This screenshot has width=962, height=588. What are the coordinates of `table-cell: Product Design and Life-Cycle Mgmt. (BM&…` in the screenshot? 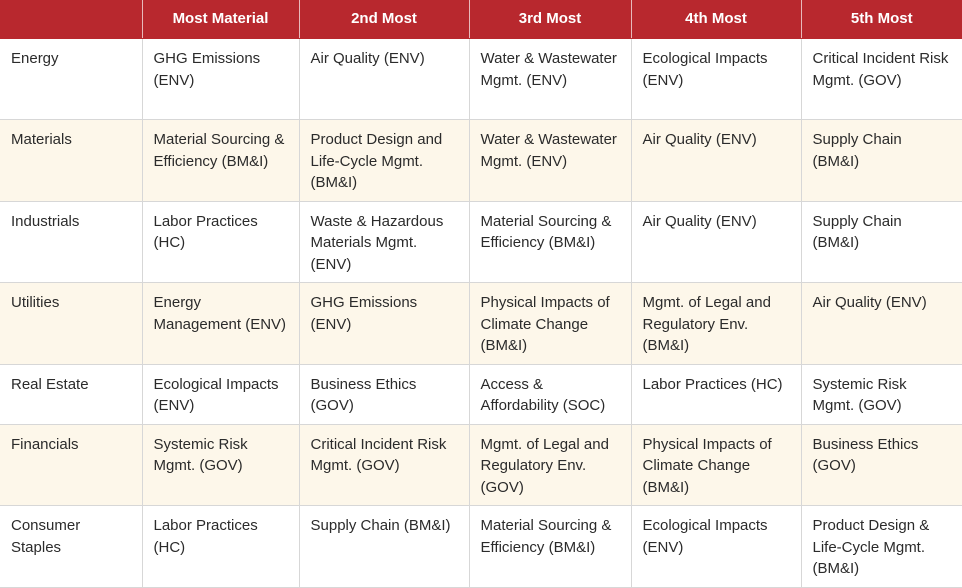 It's located at (384, 160).